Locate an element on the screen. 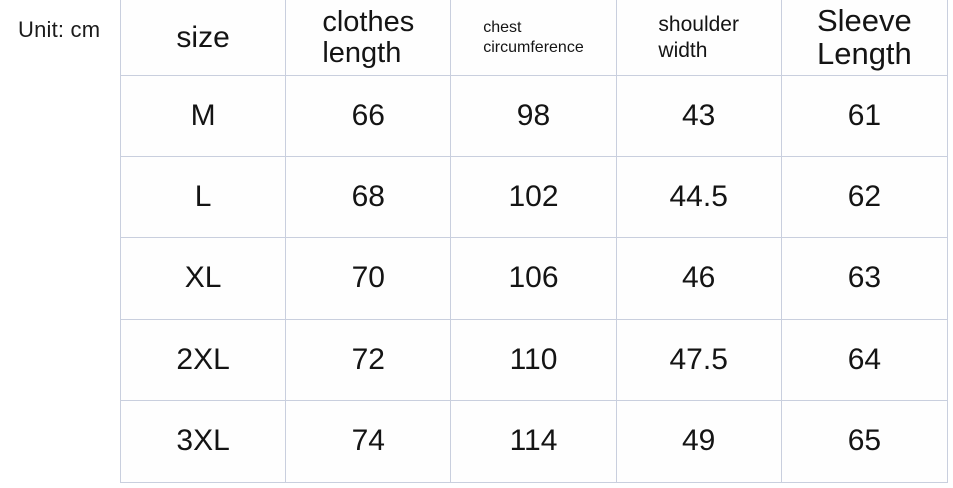 The width and height of the screenshot is (953, 488). header-chest-circumference: chest circumference is located at coordinates (534, 38).